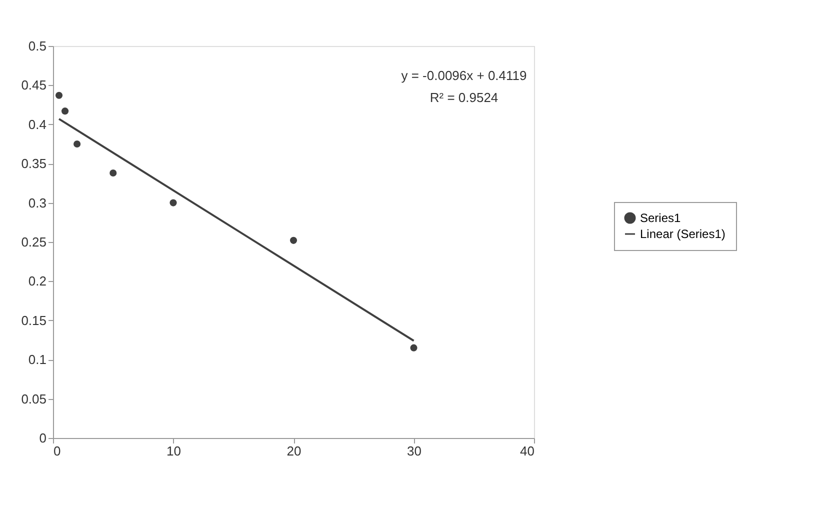 This screenshot has height=520, width=833. I want to click on annotation: y = -0.0096x + 0.4119, so click(464, 75).